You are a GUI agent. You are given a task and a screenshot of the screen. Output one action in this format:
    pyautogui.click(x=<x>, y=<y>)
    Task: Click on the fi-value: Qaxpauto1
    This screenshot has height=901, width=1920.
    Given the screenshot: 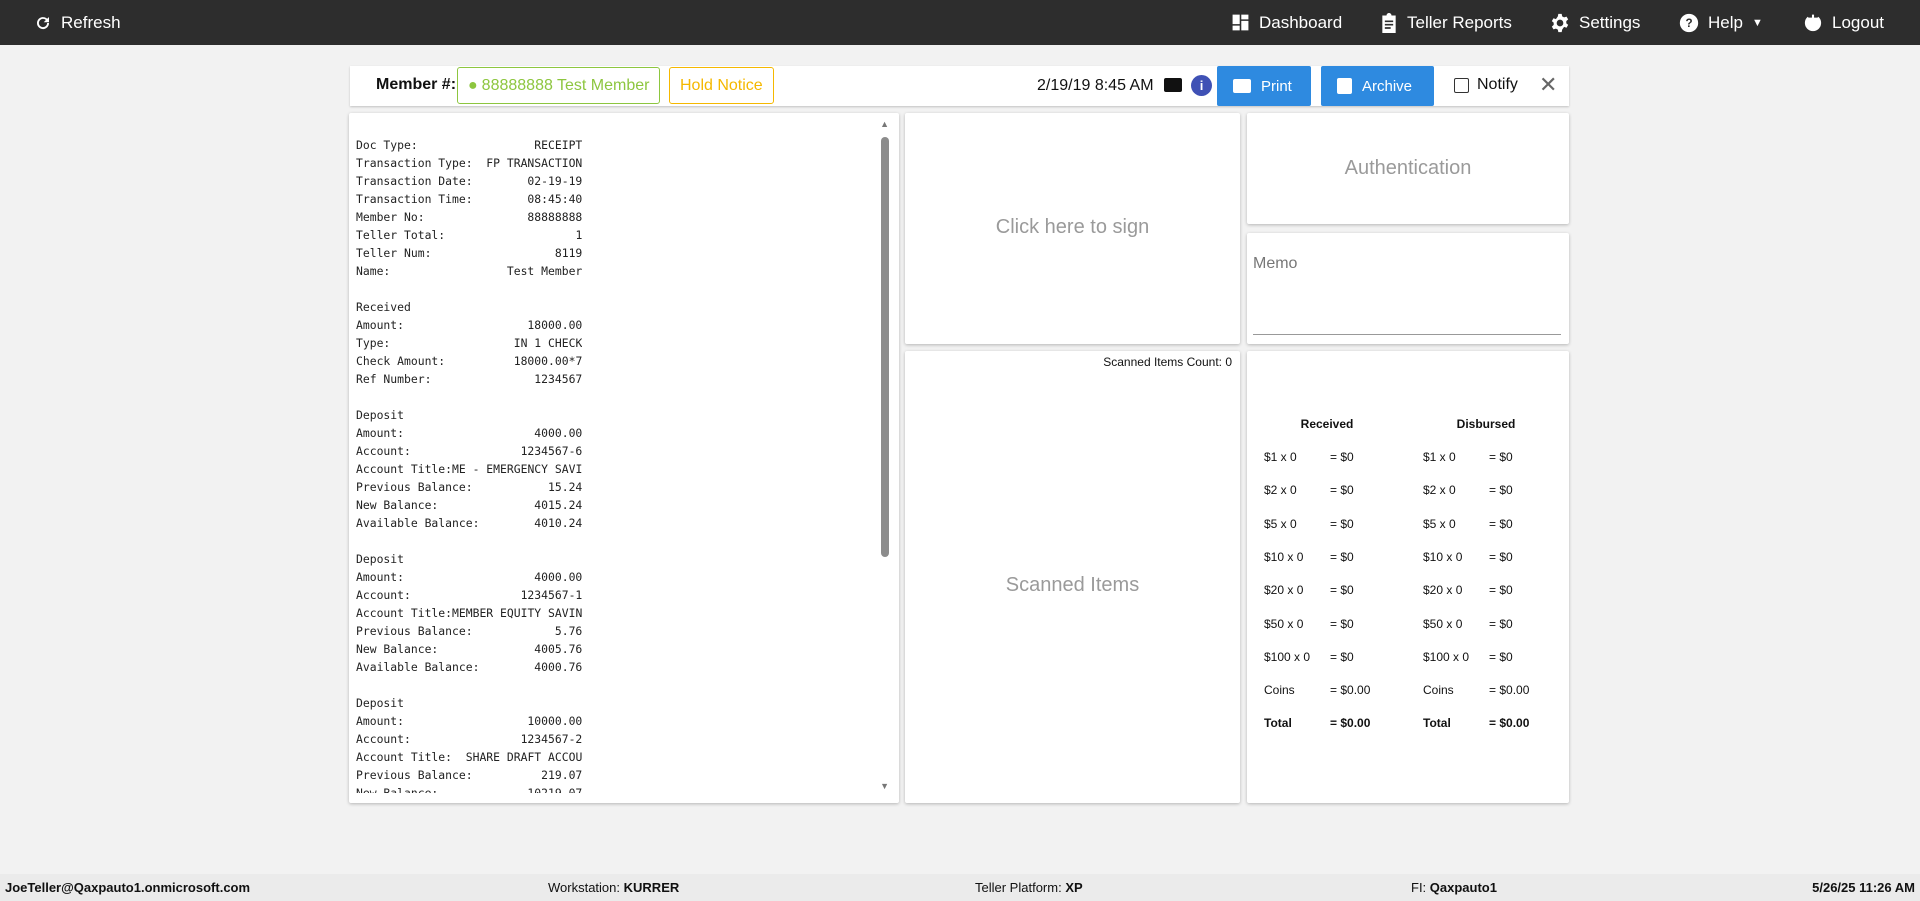 What is the action you would take?
    pyautogui.click(x=1463, y=887)
    